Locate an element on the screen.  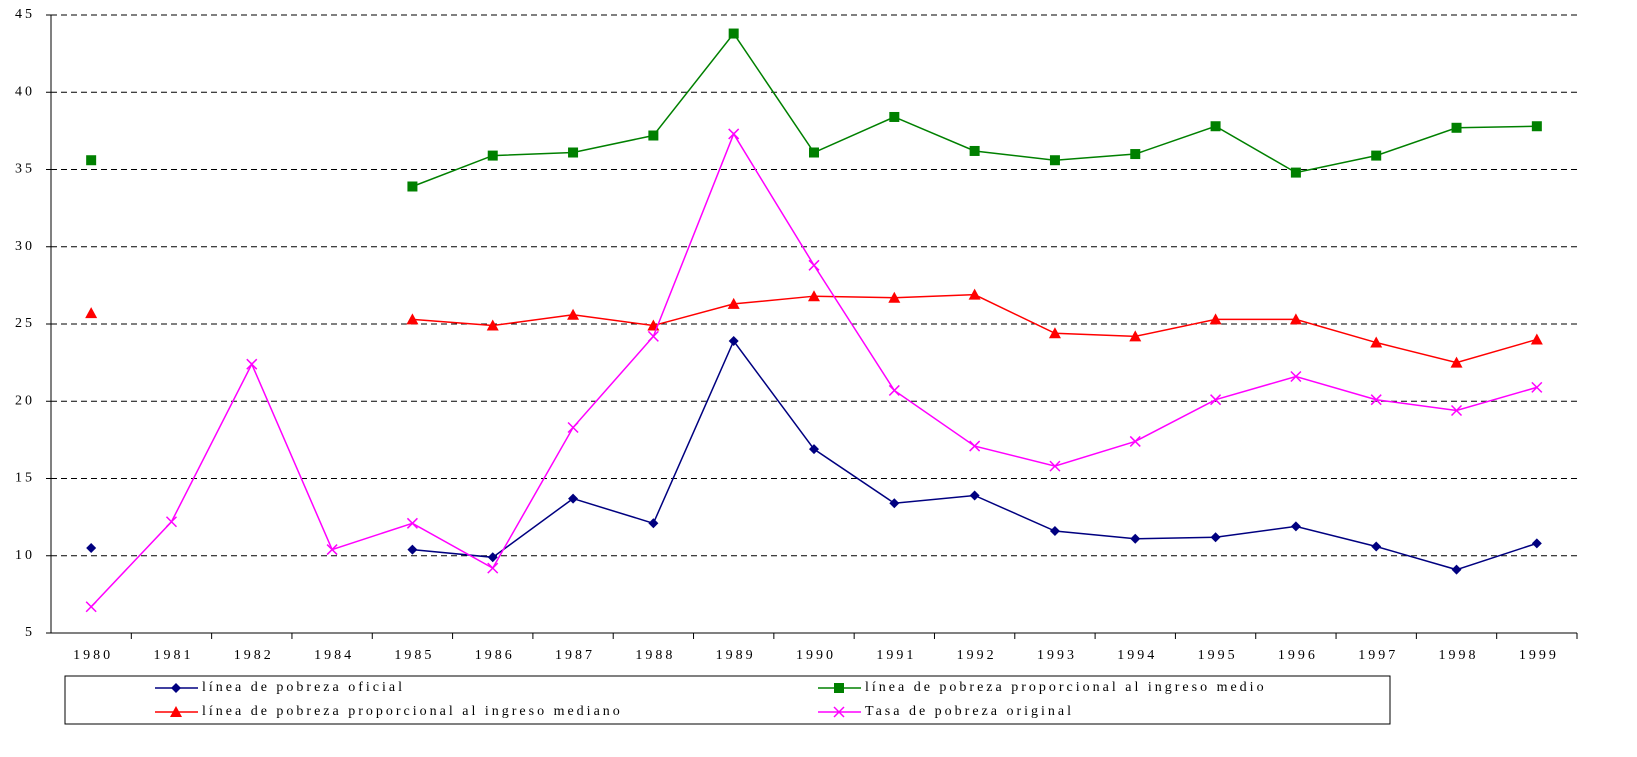
x-tick-label: 1994 is located at coordinates (1137, 655).